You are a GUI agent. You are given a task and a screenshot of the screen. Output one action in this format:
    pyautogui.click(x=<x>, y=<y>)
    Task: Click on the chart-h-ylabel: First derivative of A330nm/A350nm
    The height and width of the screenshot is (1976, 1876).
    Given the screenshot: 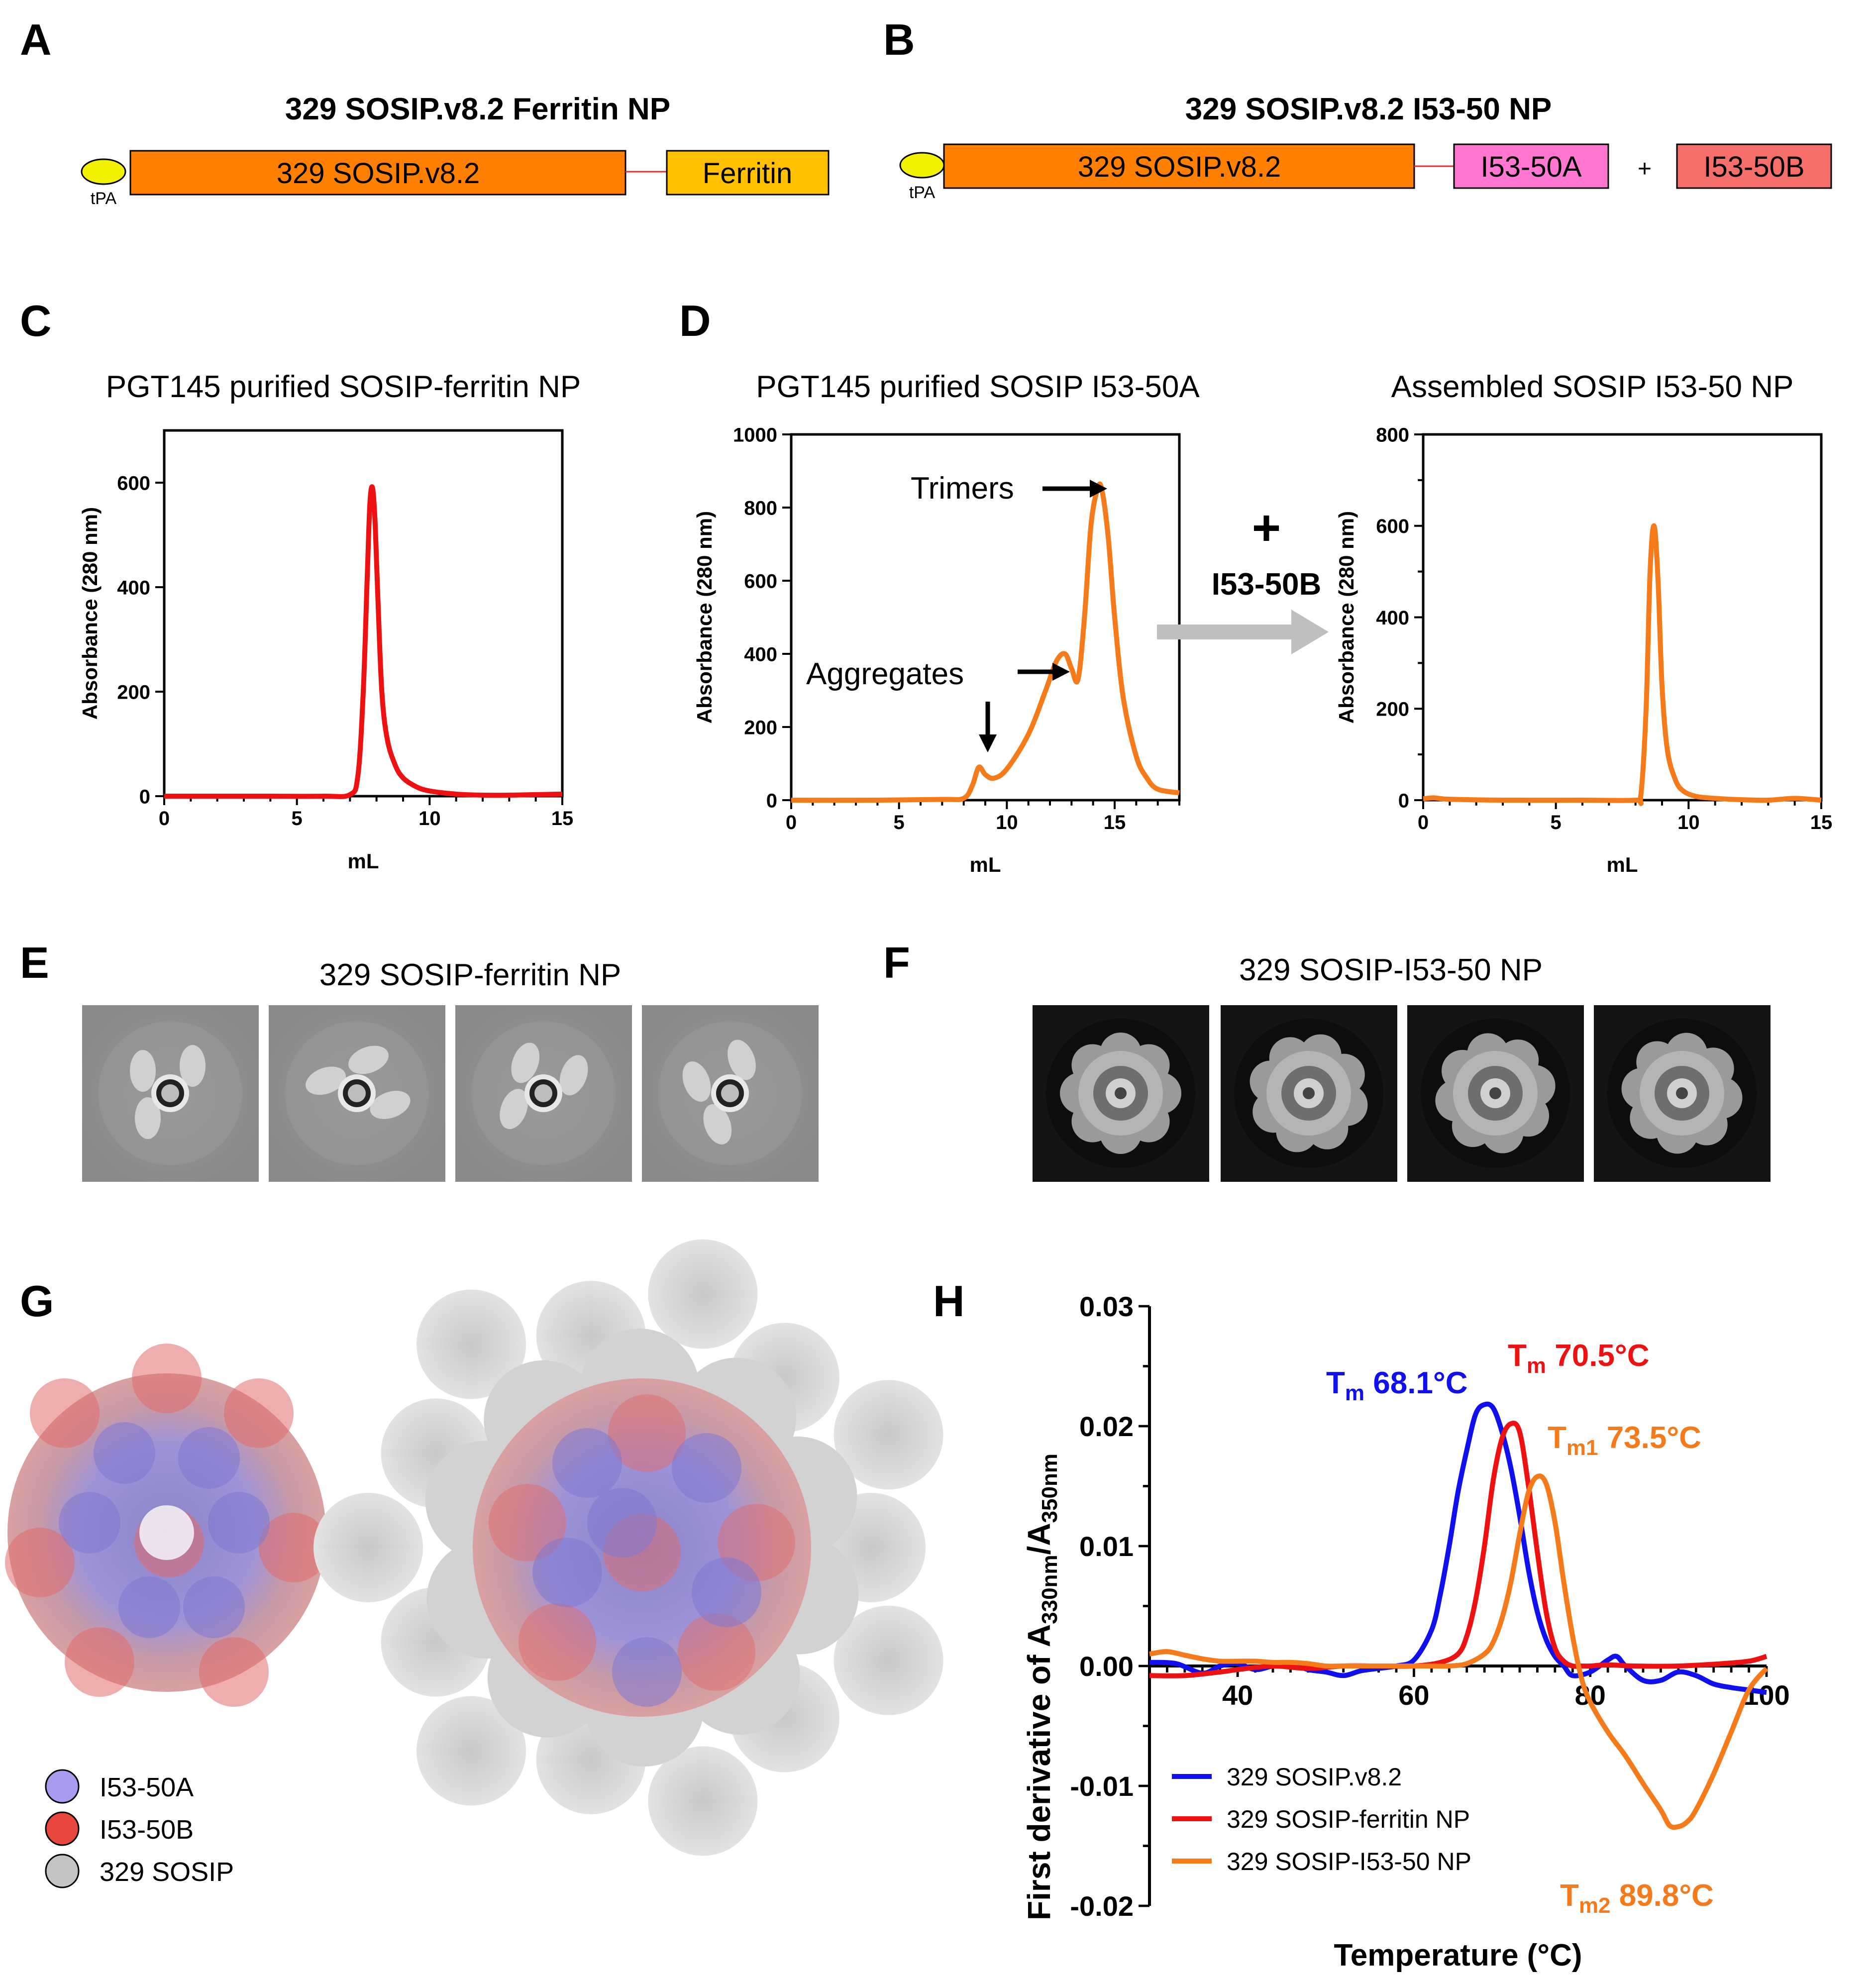 What is the action you would take?
    pyautogui.click(x=1041, y=1687)
    